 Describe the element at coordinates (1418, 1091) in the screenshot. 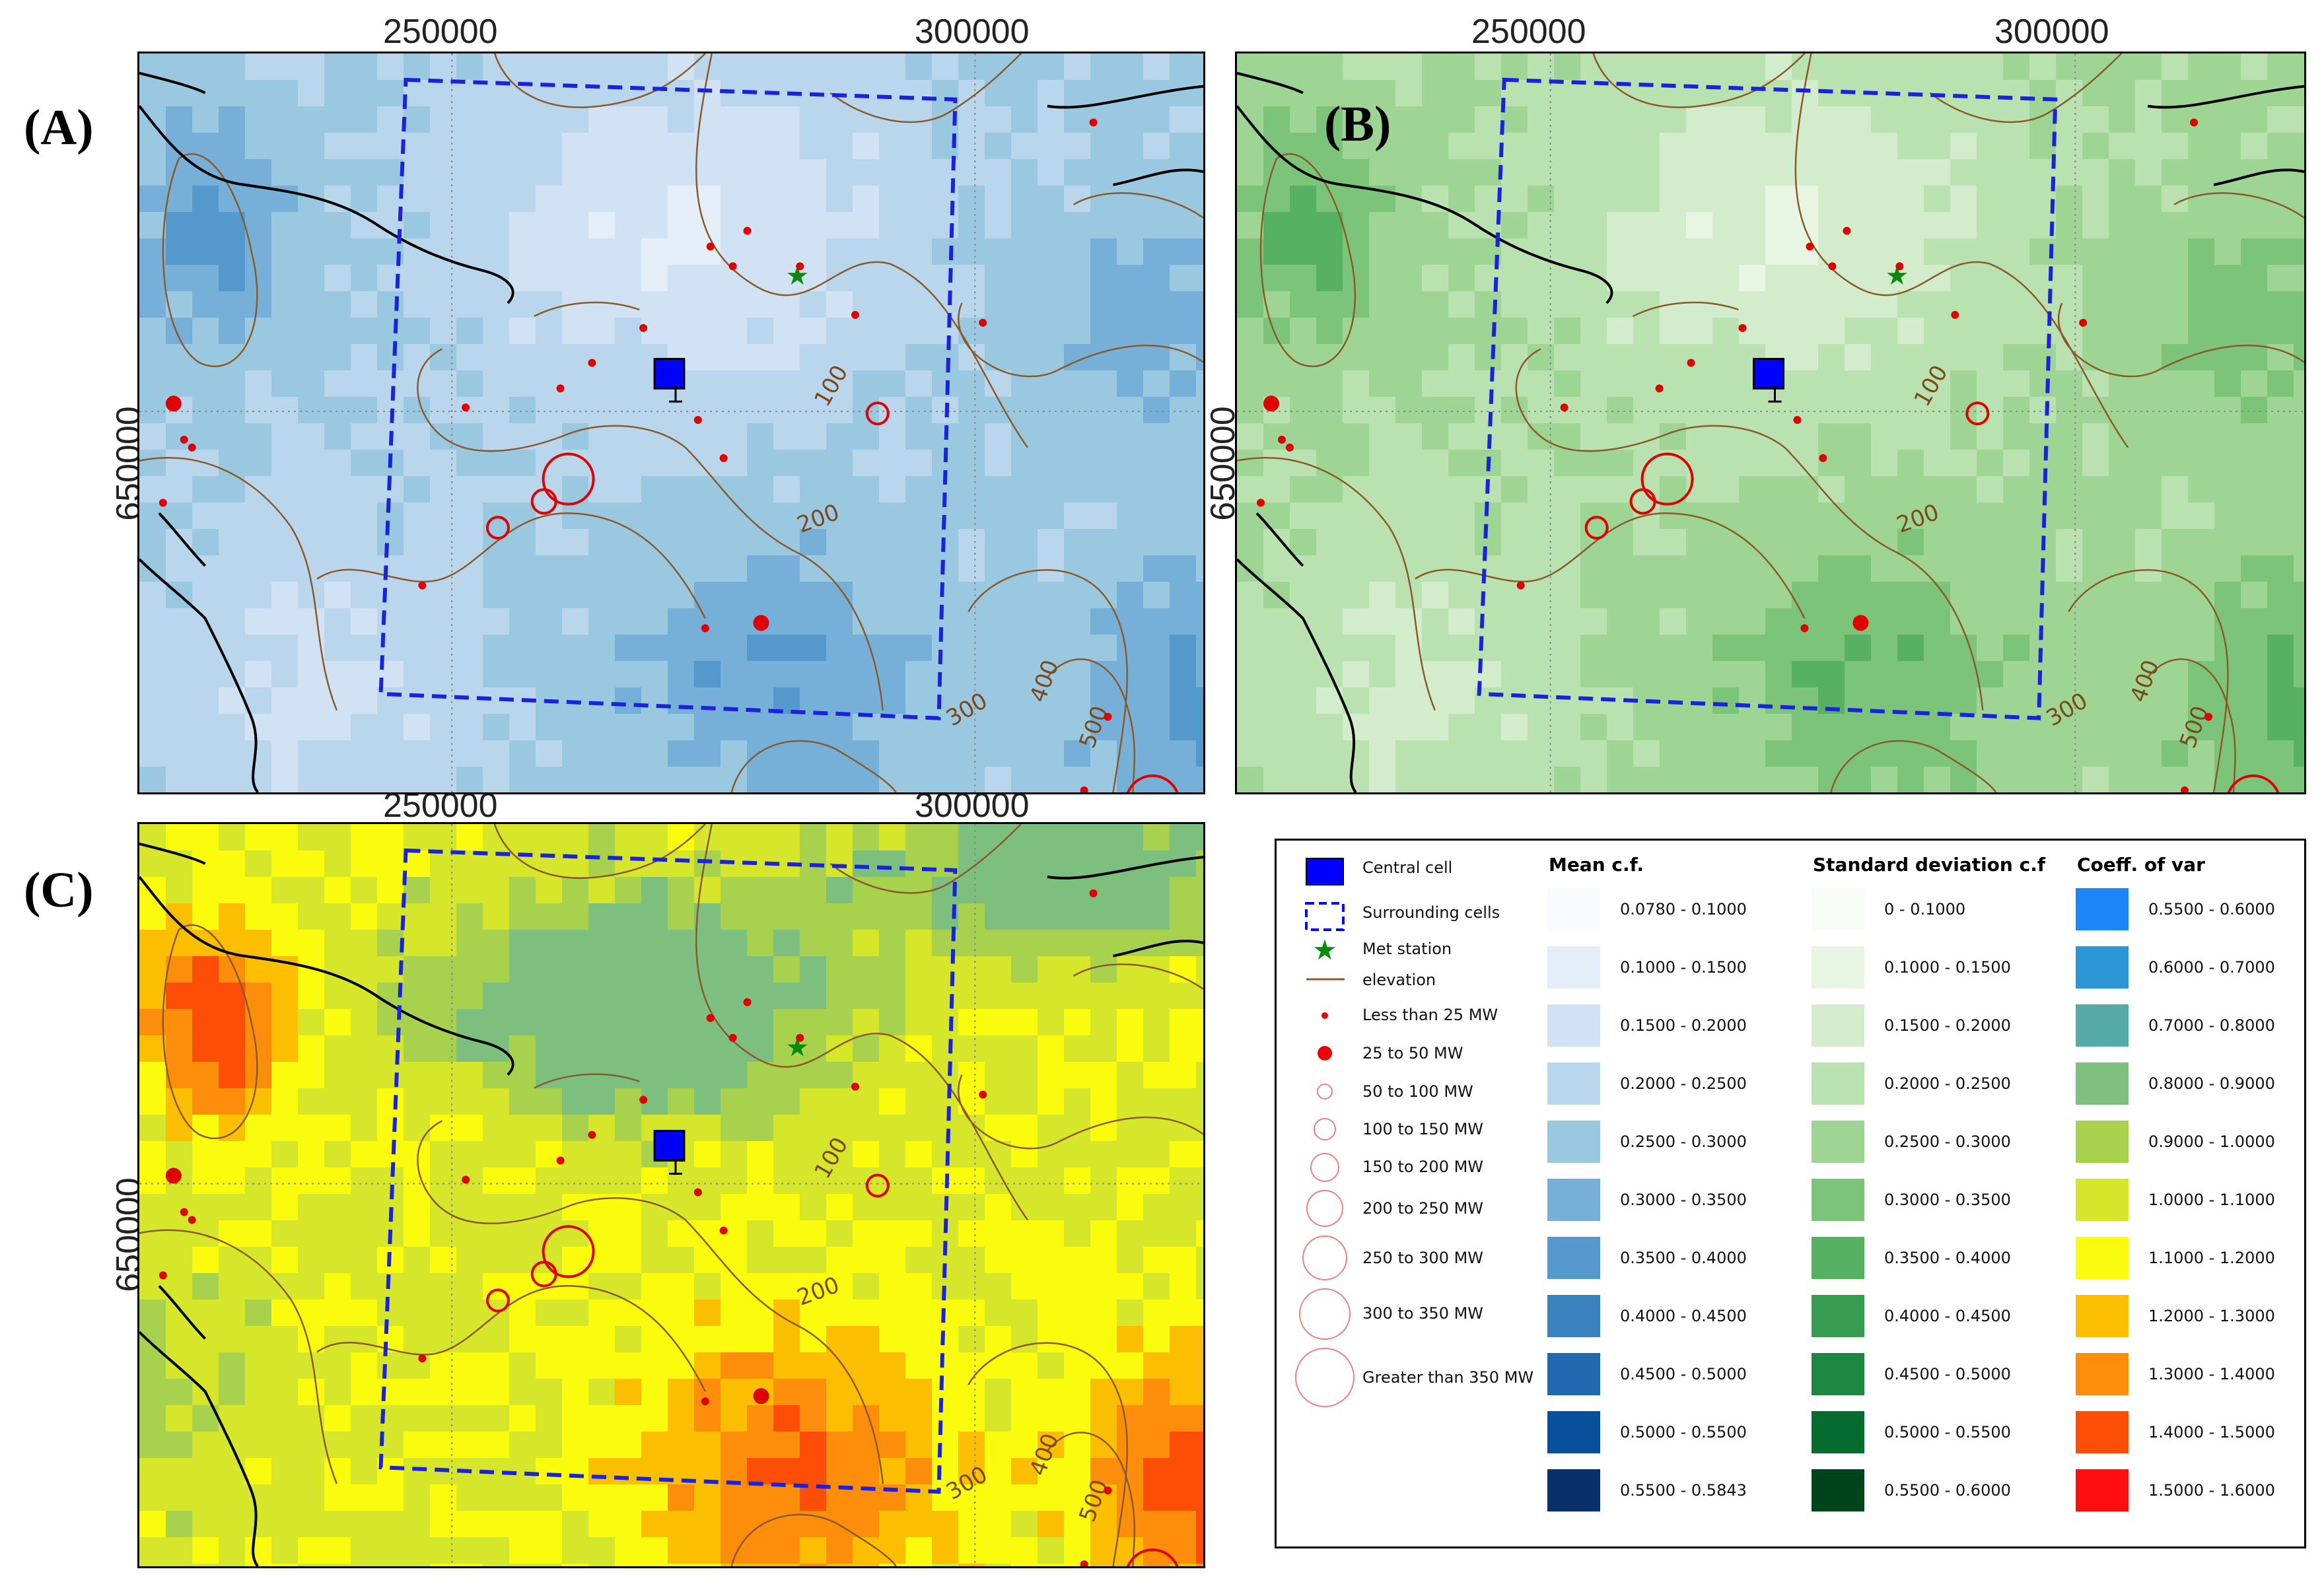

I see `legend-symbol-label: 50 to 100 MW` at that location.